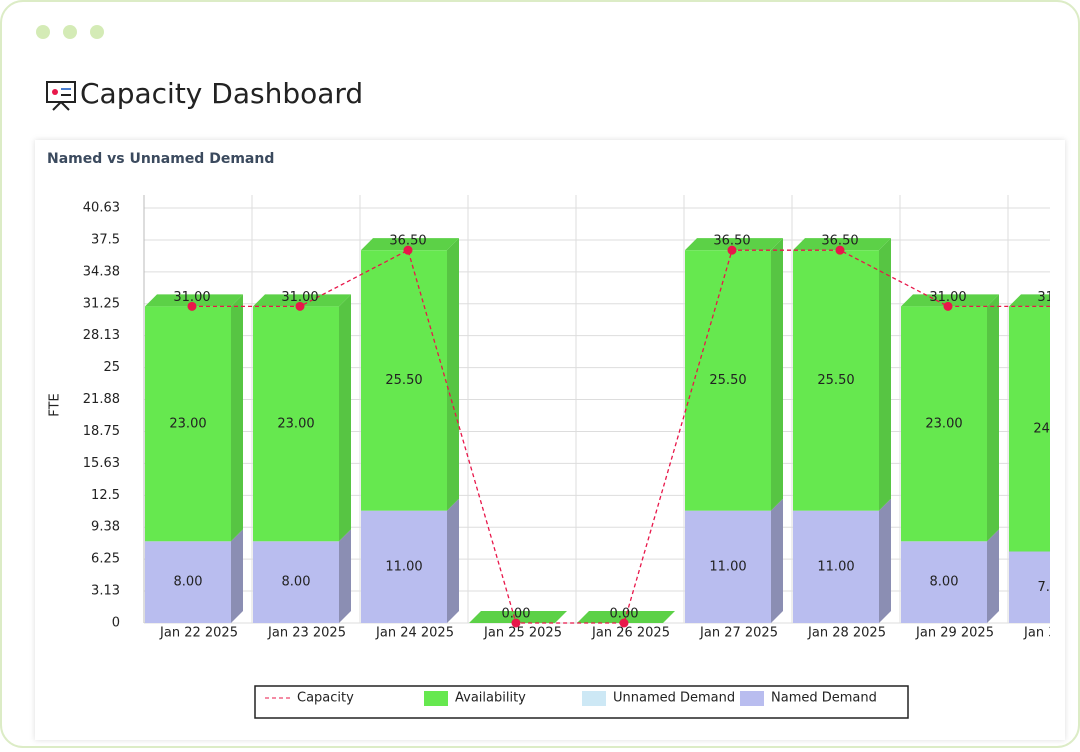 The height and width of the screenshot is (752, 1080). Describe the element at coordinates (101, 463) in the screenshot. I see `y-tick-label: 15.63` at that location.